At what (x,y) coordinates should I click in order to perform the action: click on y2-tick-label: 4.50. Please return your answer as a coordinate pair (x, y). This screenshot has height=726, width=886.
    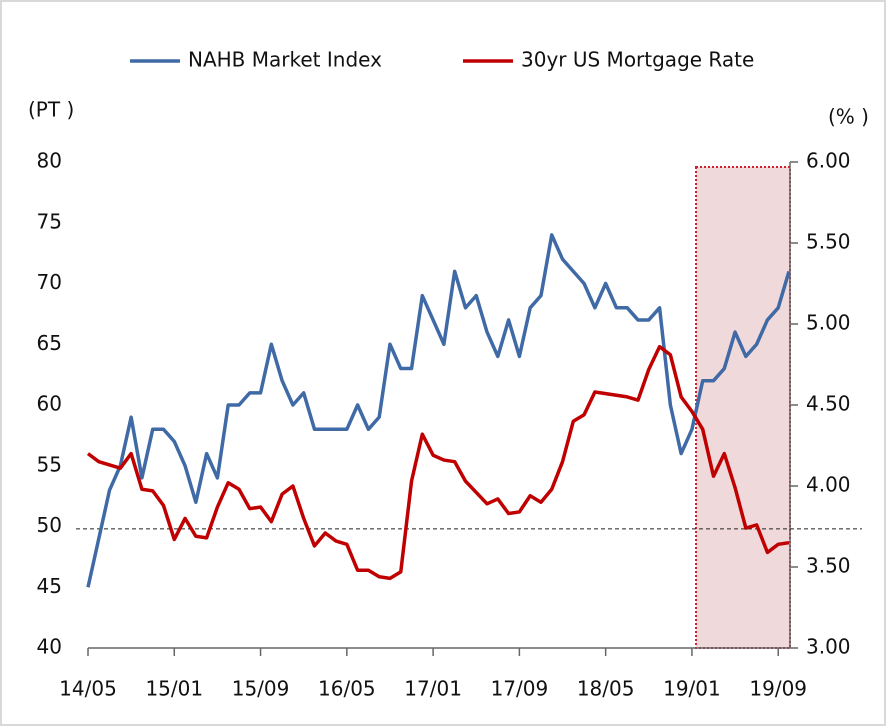
    Looking at the image, I should click on (828, 404).